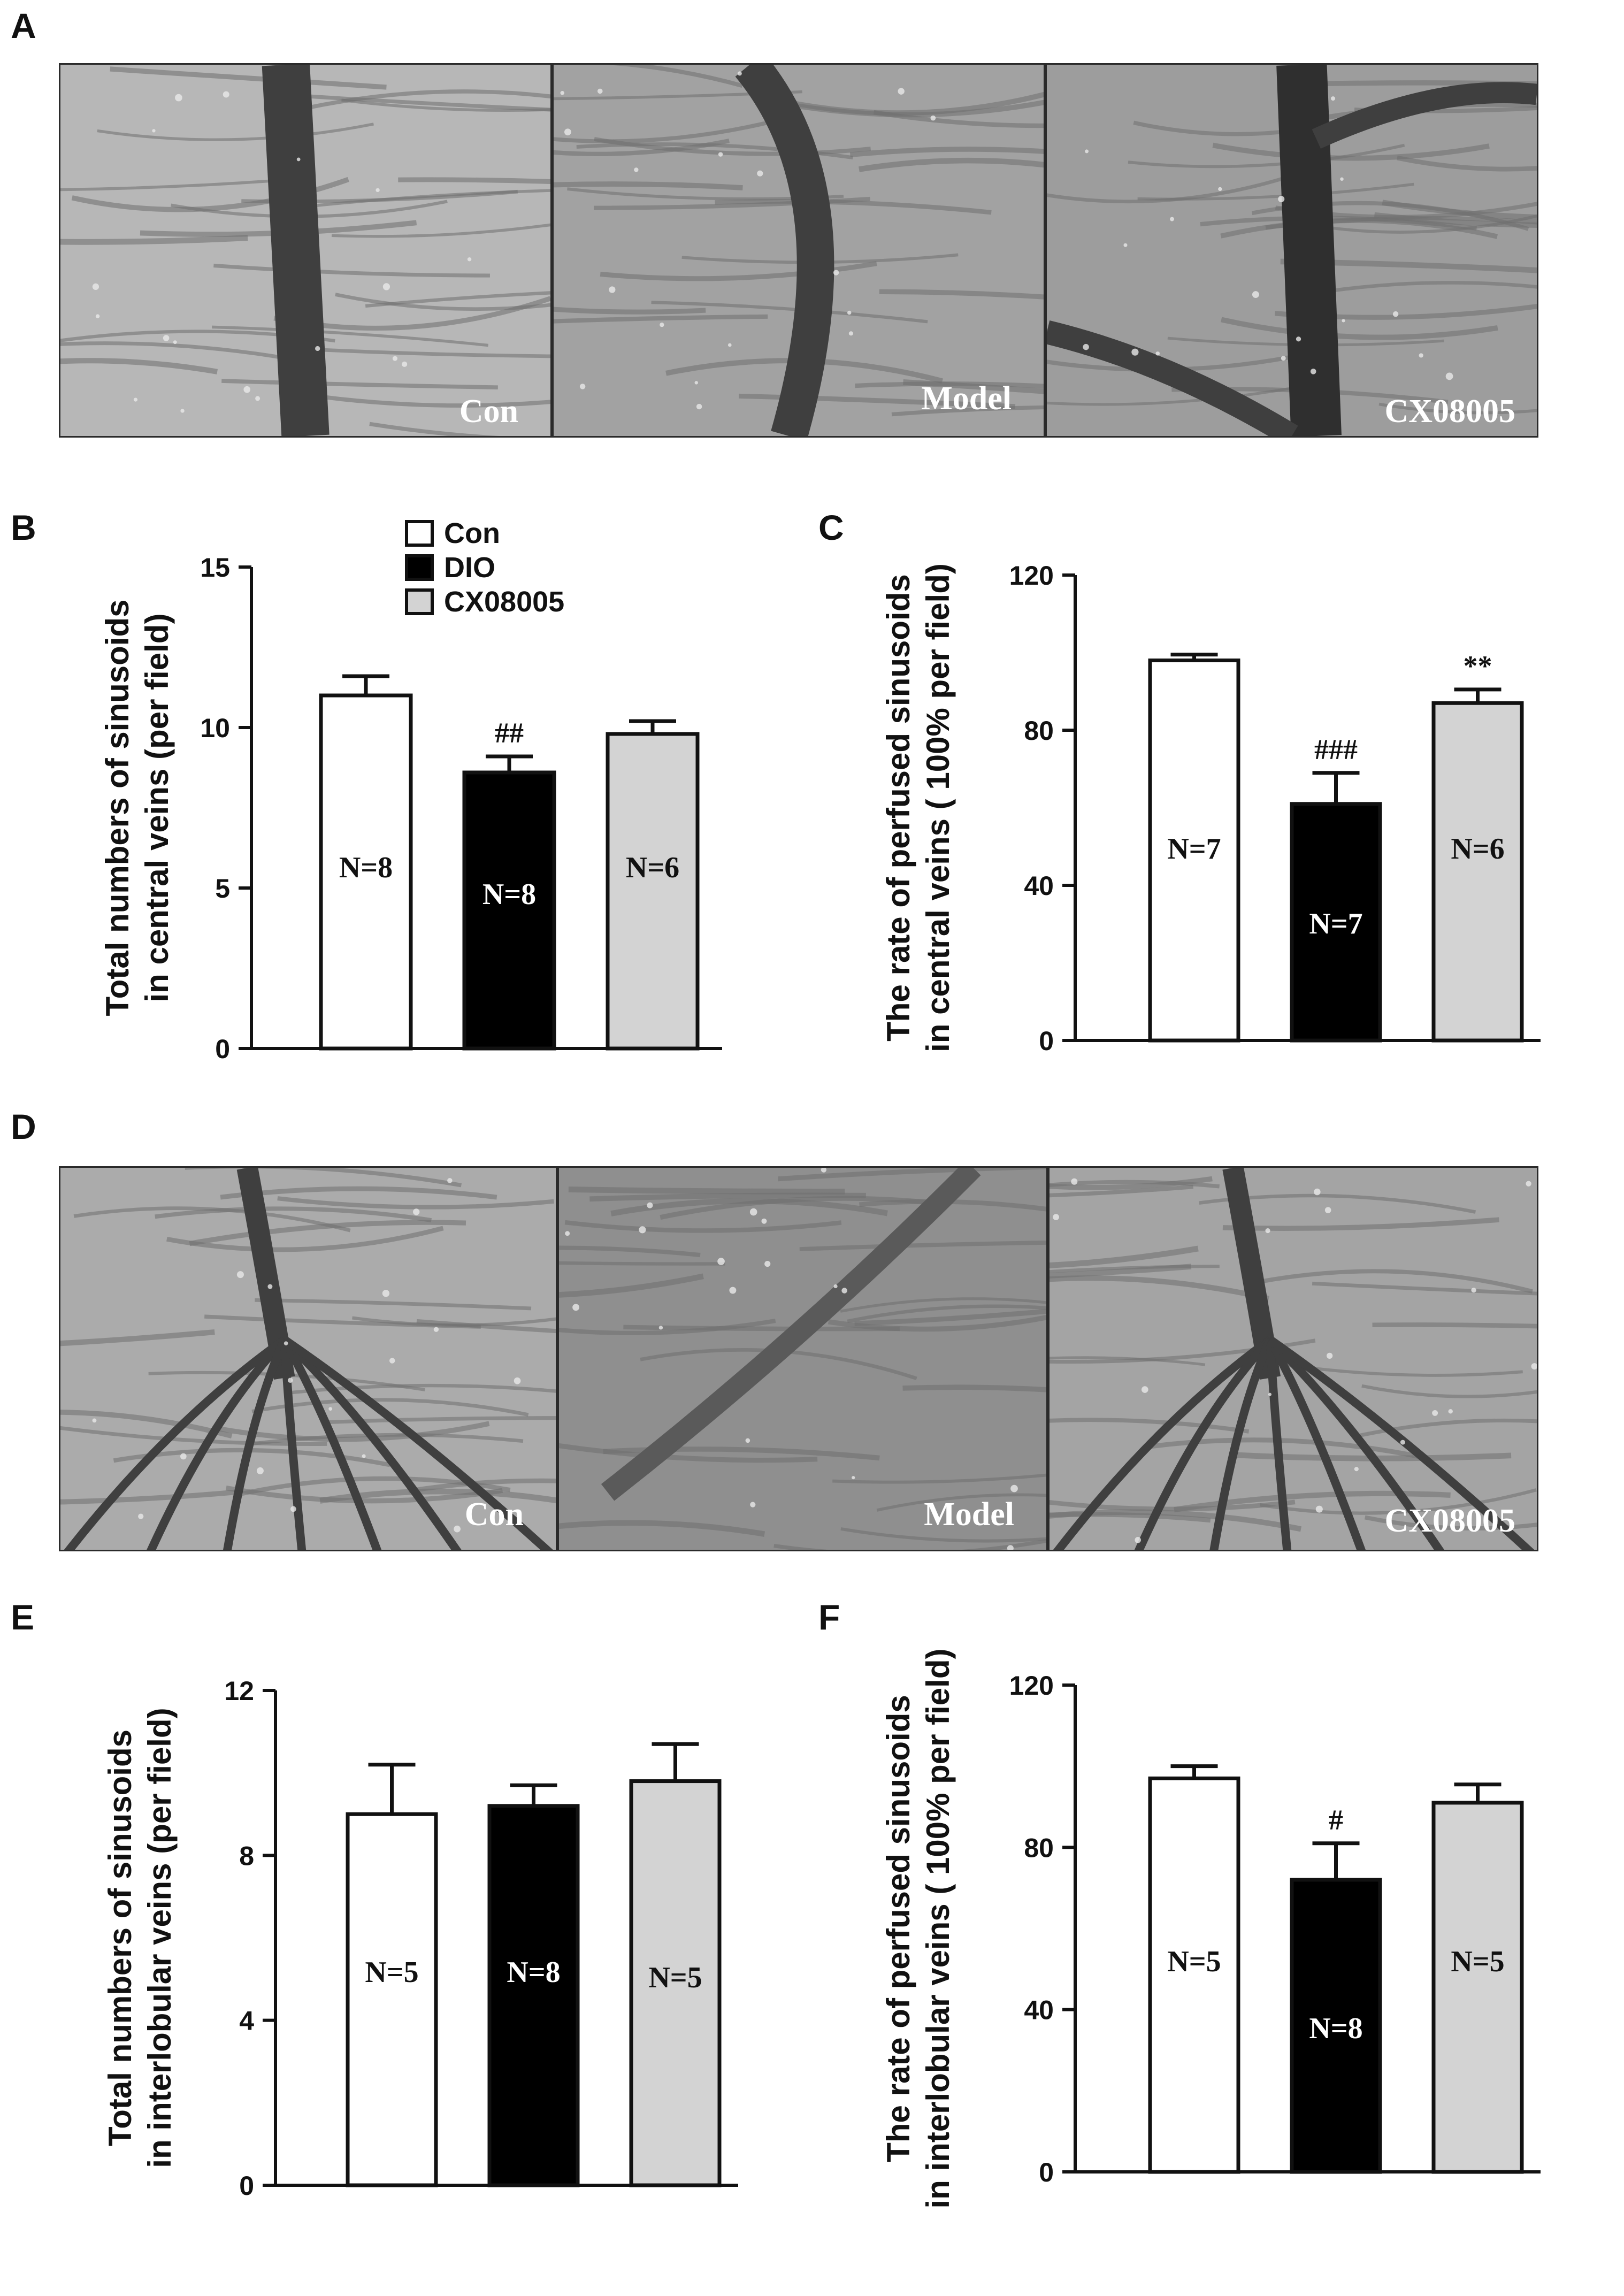  I want to click on panel-letter-f: F, so click(829, 1617).